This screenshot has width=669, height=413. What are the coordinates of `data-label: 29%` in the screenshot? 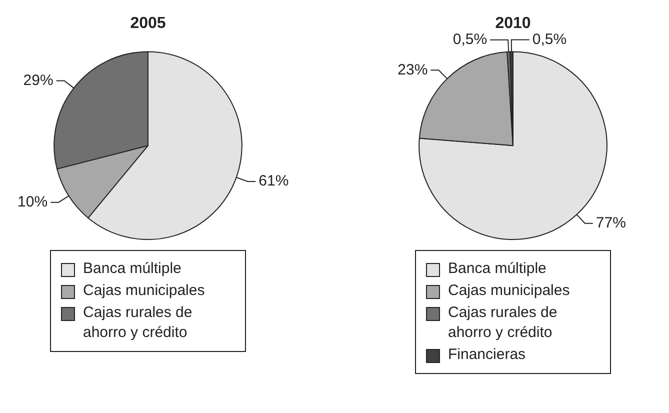 It's located at (38, 80).